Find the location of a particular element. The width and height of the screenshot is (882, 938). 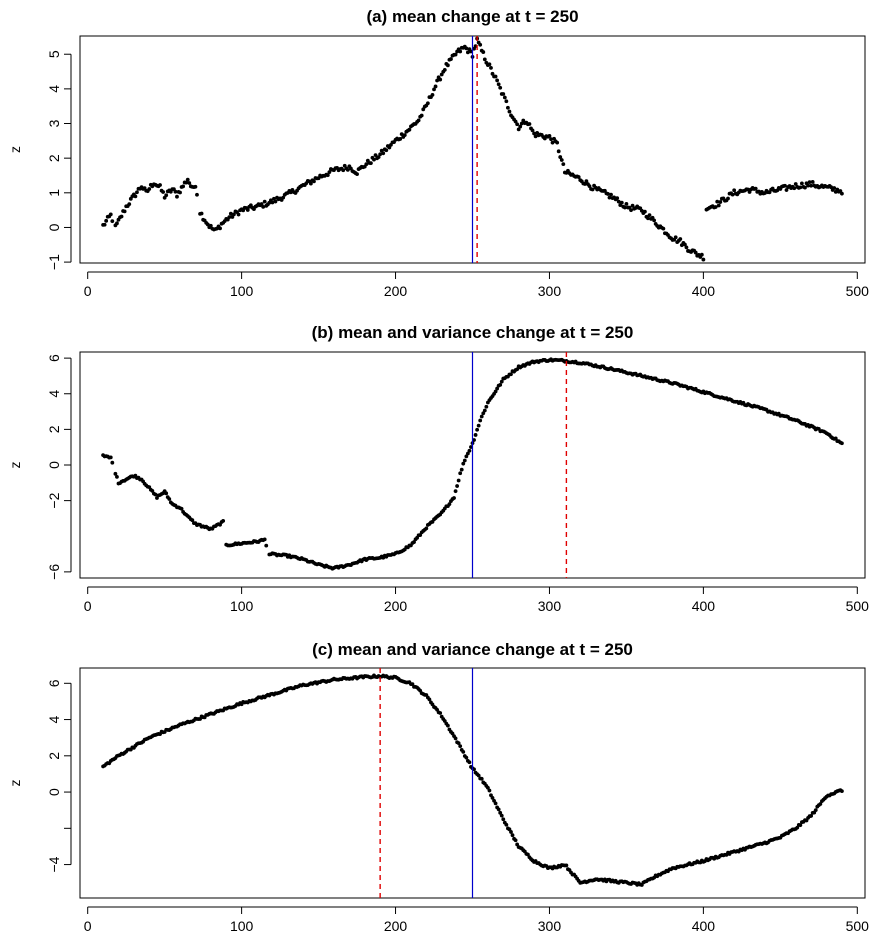

y-tick-label: 1 is located at coordinates (54, 193).